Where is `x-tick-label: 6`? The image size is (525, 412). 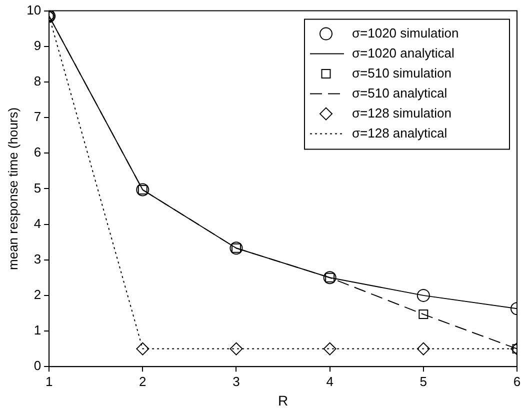
x-tick-label: 6 is located at coordinates (517, 381).